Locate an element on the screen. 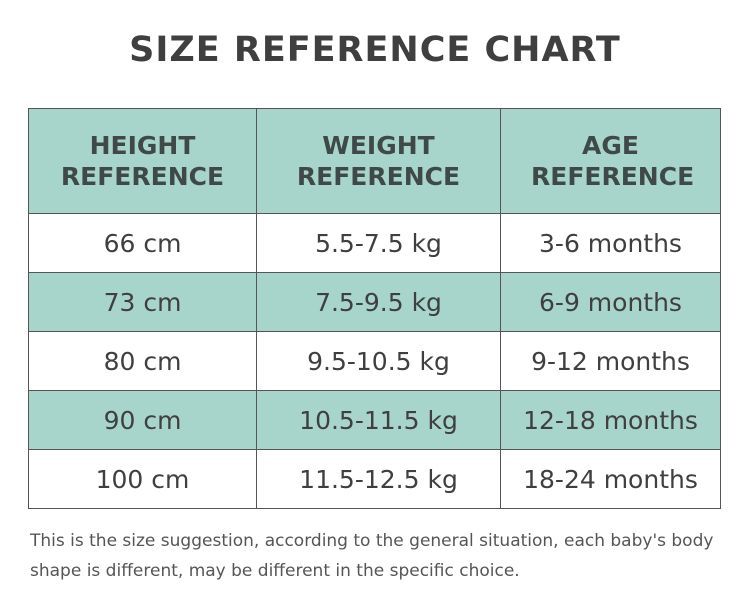  table-row: 80 cm 9.5-10.5 kg 9-12 months is located at coordinates (374, 361).